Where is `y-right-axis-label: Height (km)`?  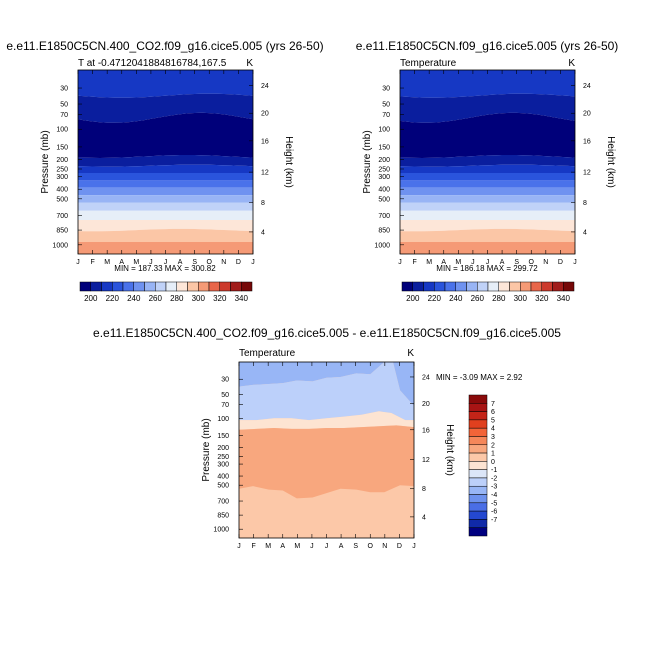 y-right-axis-label: Height (km) is located at coordinates (288, 162).